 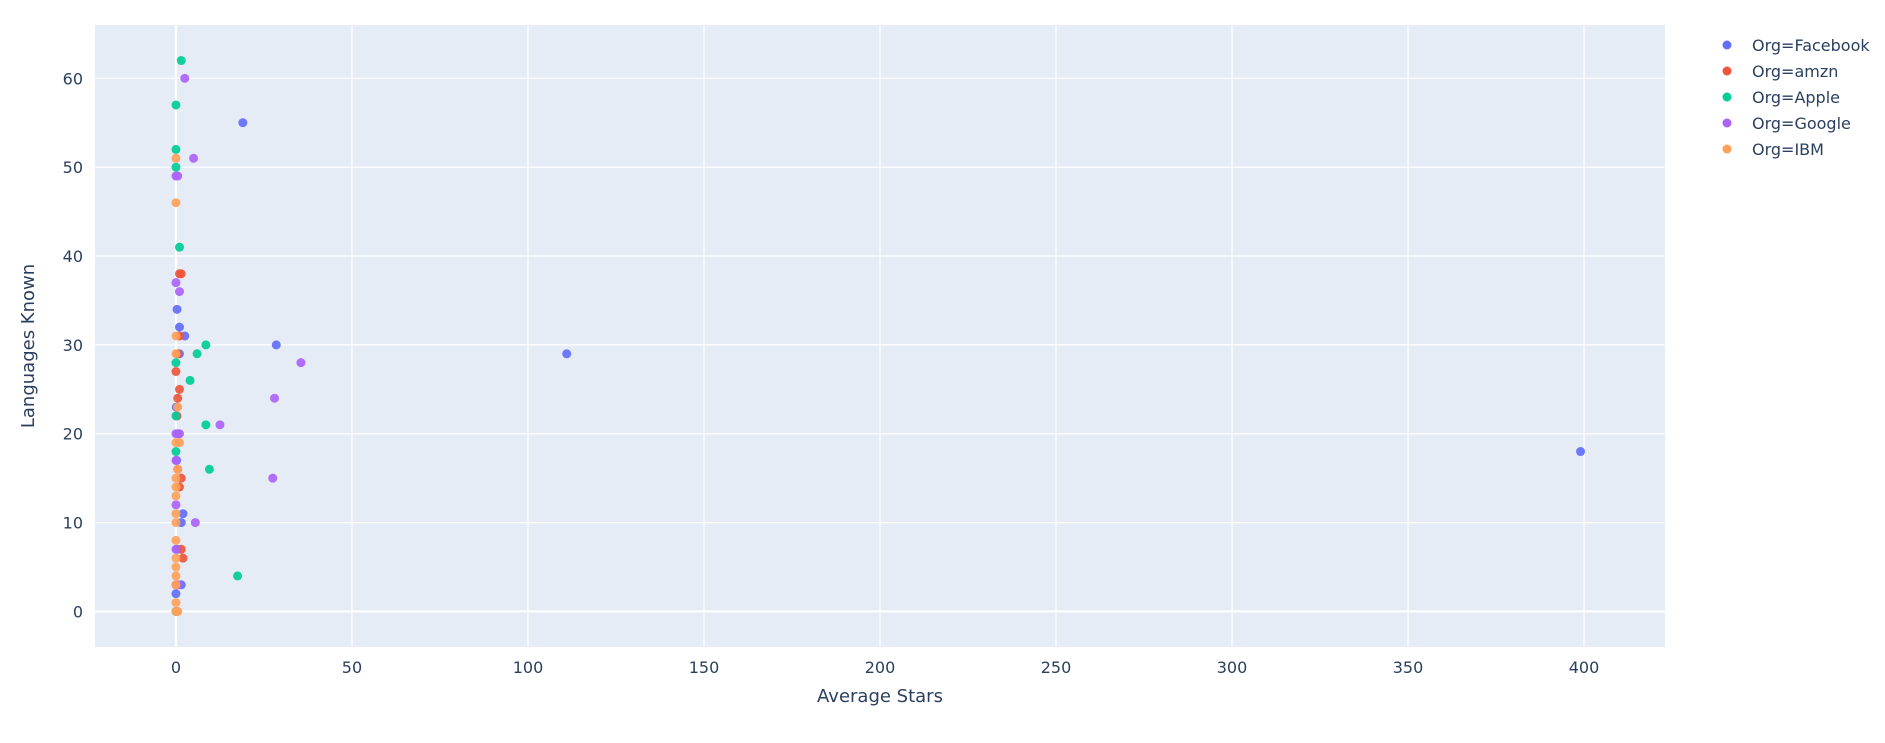 I want to click on x-tick-label: 0, so click(x=176, y=667).